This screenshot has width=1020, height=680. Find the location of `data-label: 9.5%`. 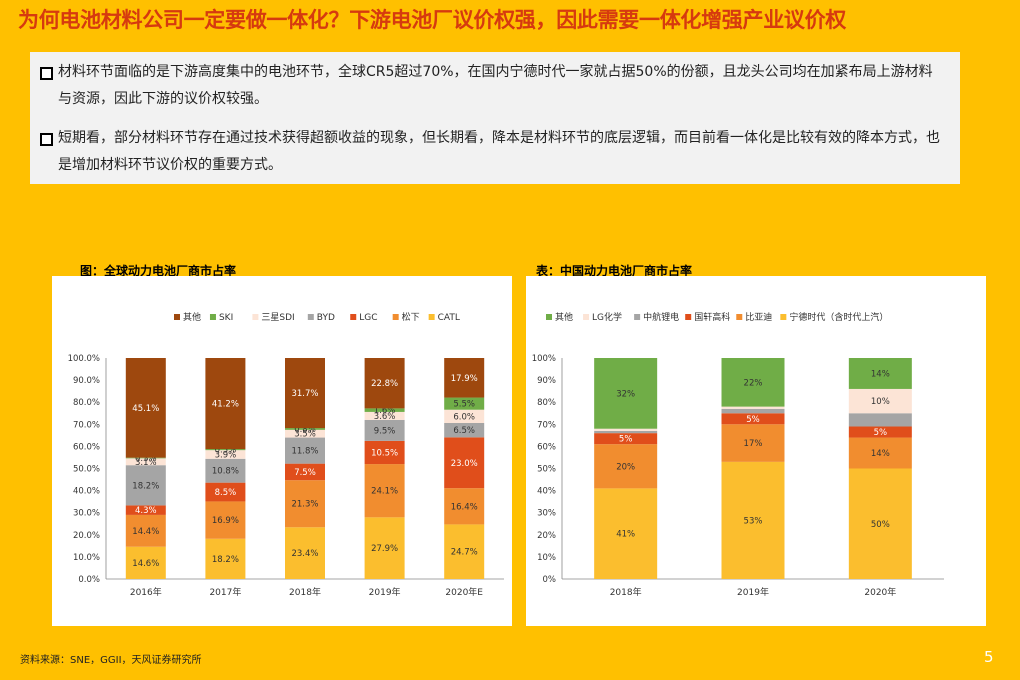

data-label: 9.5% is located at coordinates (385, 431).